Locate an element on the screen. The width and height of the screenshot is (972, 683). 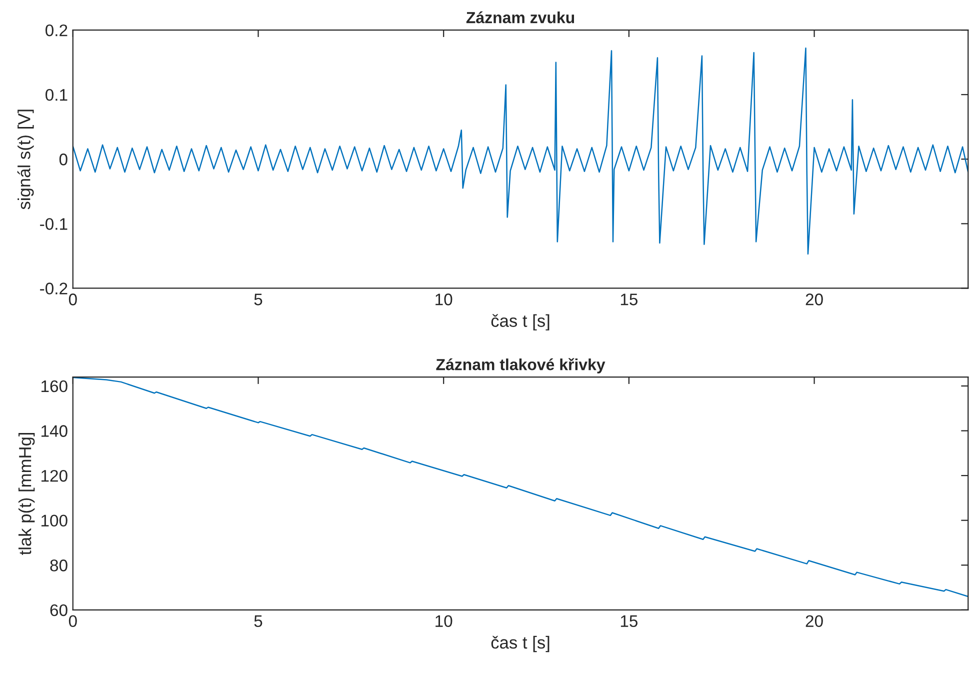
y-tick-label: 0.1 is located at coordinates (57, 94).